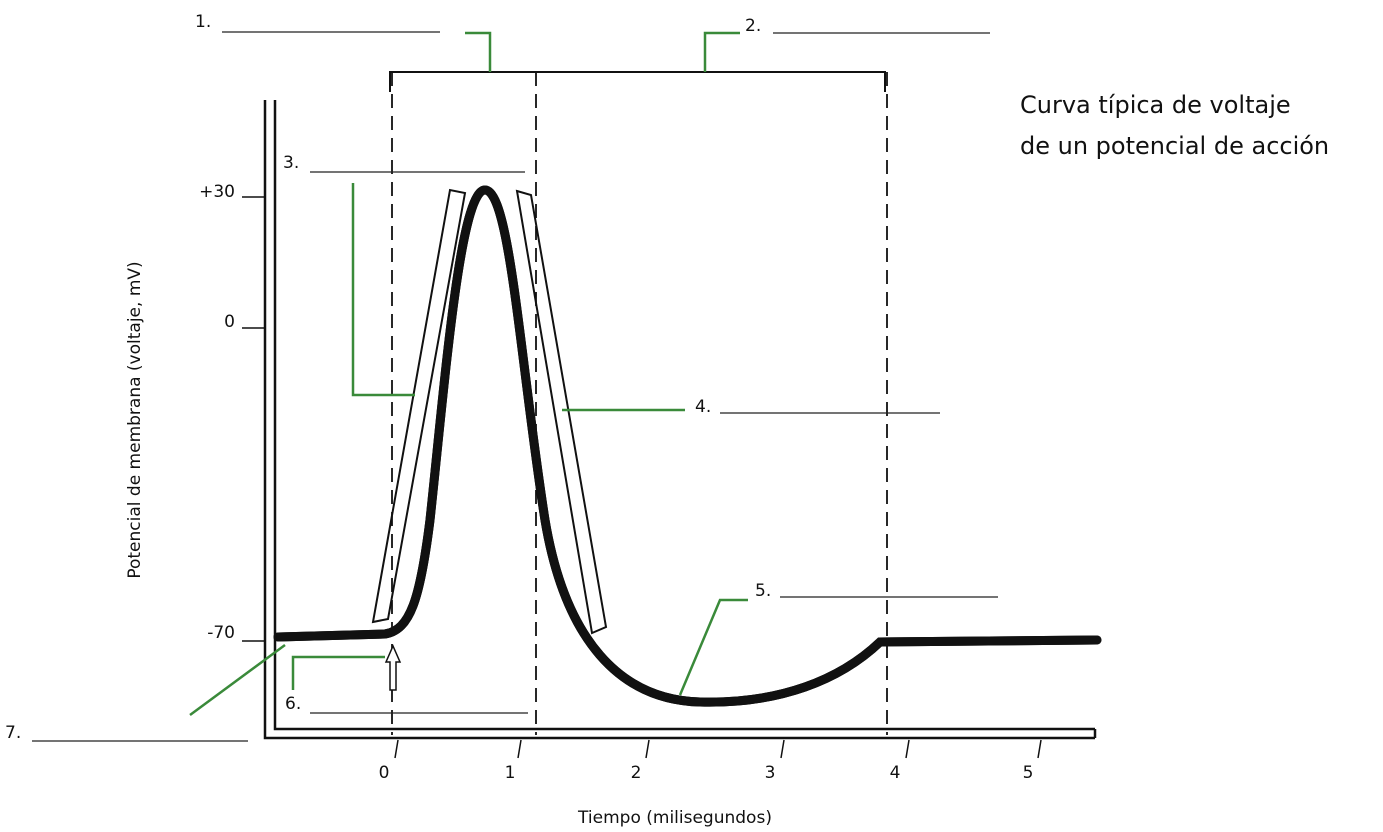  I want to click on y-tick-label: -70, so click(221, 633).